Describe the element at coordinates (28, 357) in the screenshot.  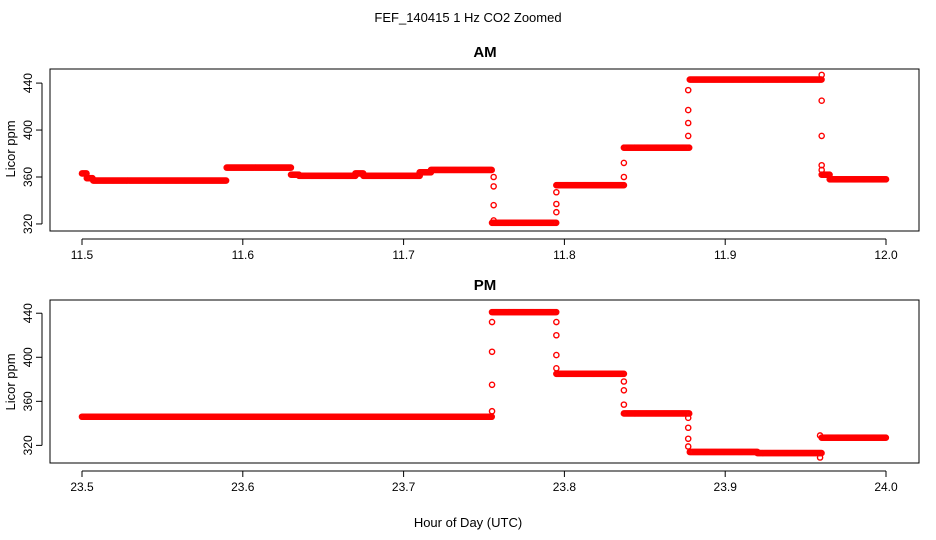
I see `panel-pm-y-tick-label: 400` at that location.